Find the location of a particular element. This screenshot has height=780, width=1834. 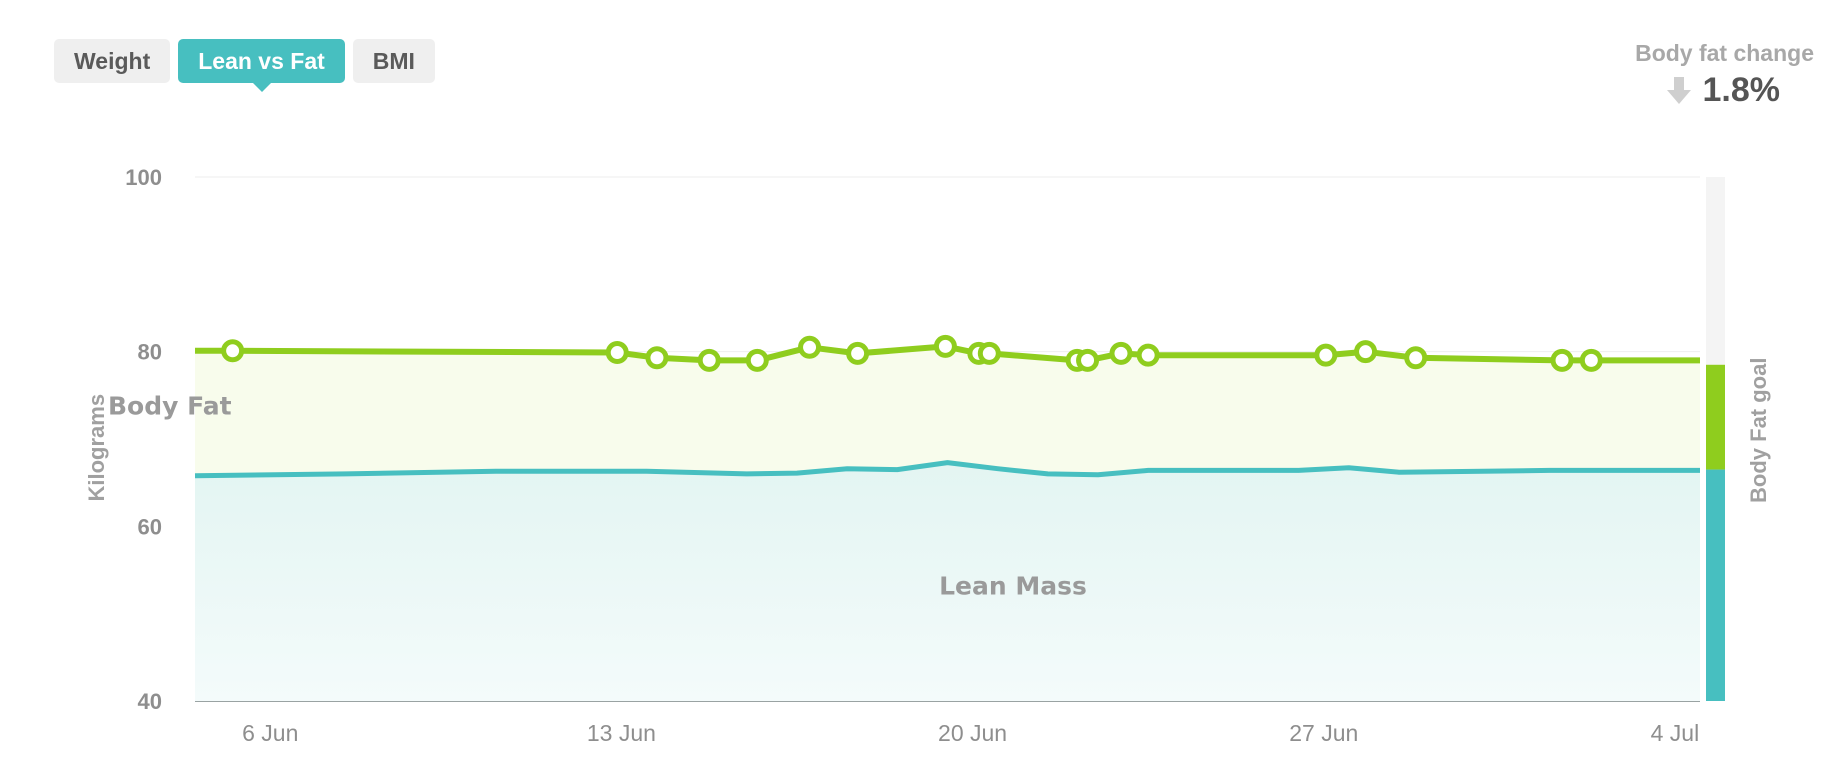

arrow-down-icon is located at coordinates (1678, 90).